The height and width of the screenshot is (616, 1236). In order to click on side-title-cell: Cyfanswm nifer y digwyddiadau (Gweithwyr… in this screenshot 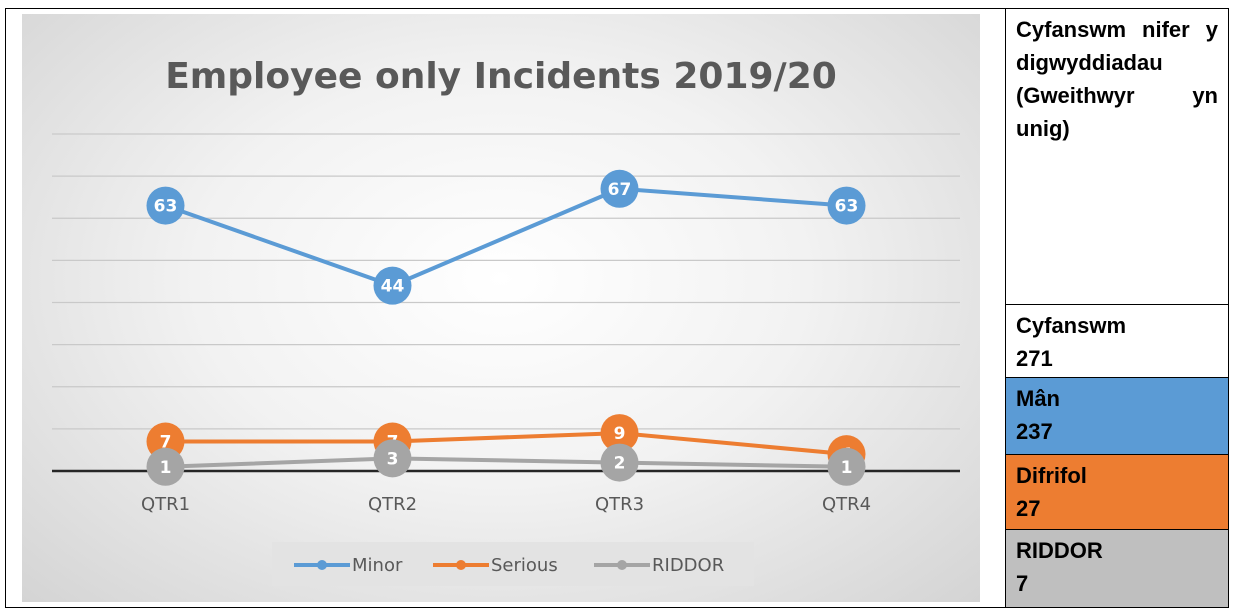, I will do `click(1117, 156)`.